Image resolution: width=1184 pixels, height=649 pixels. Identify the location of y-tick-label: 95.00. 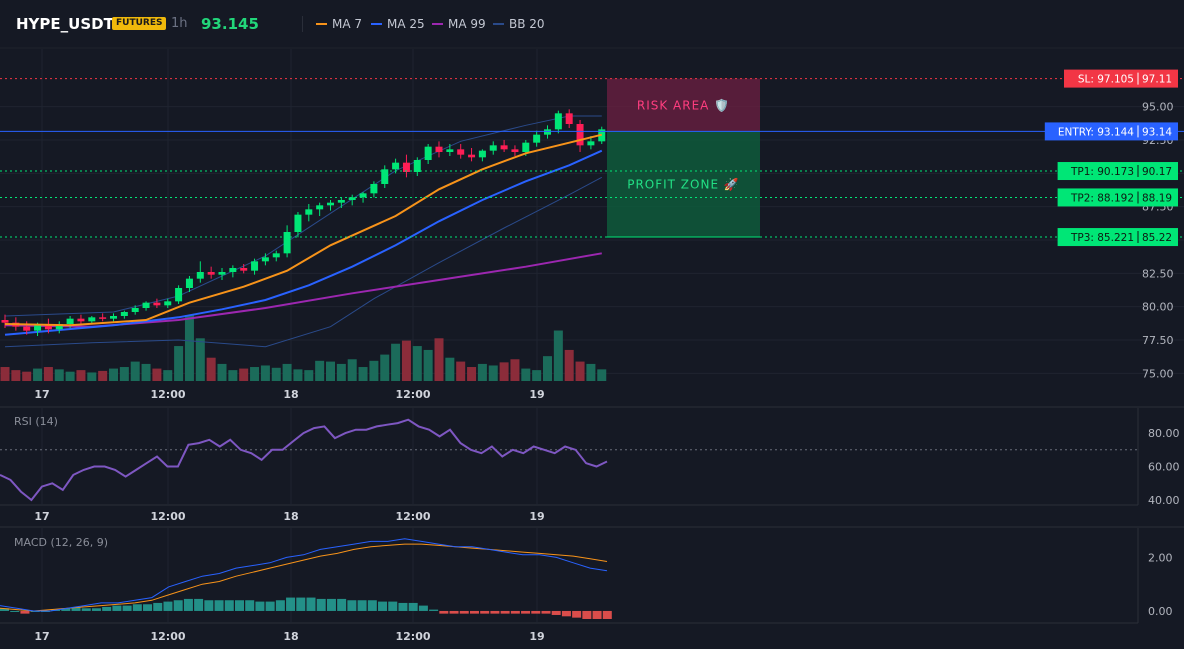
(1158, 107).